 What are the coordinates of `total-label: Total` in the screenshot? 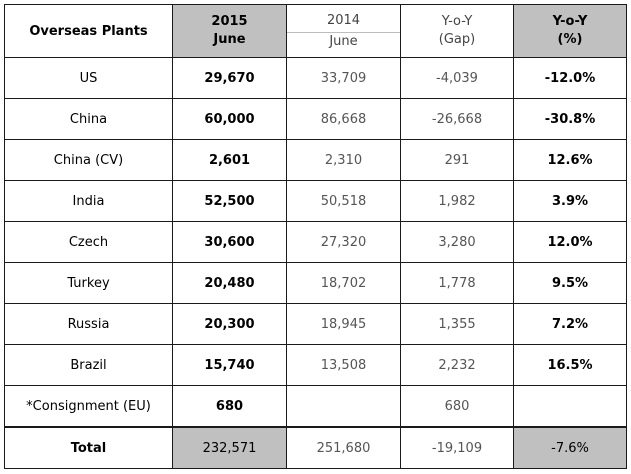 It's located at (88, 447).